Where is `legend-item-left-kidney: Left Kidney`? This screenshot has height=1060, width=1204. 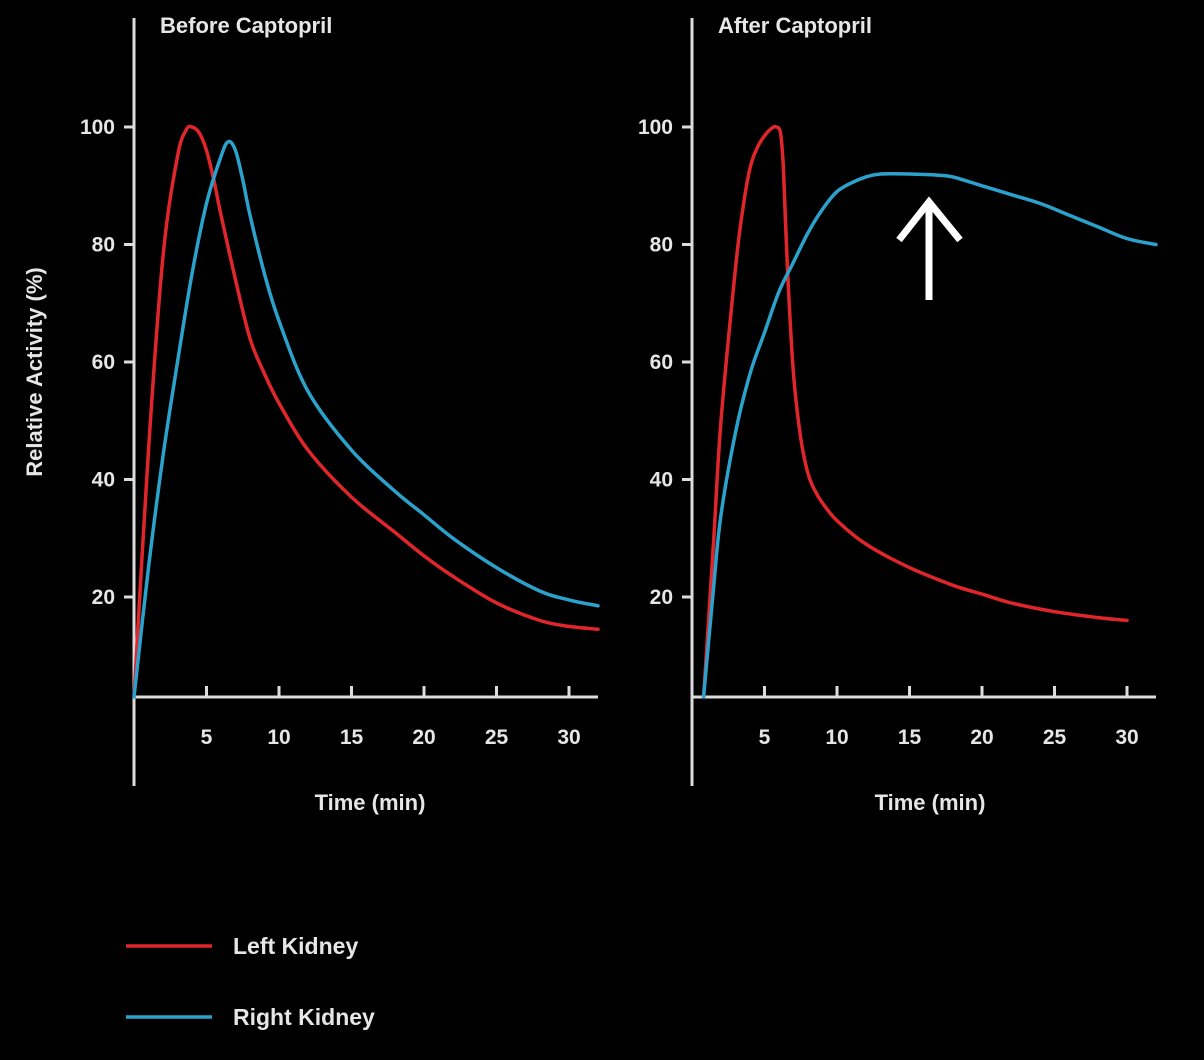 legend-item-left-kidney: Left Kidney is located at coordinates (242, 946).